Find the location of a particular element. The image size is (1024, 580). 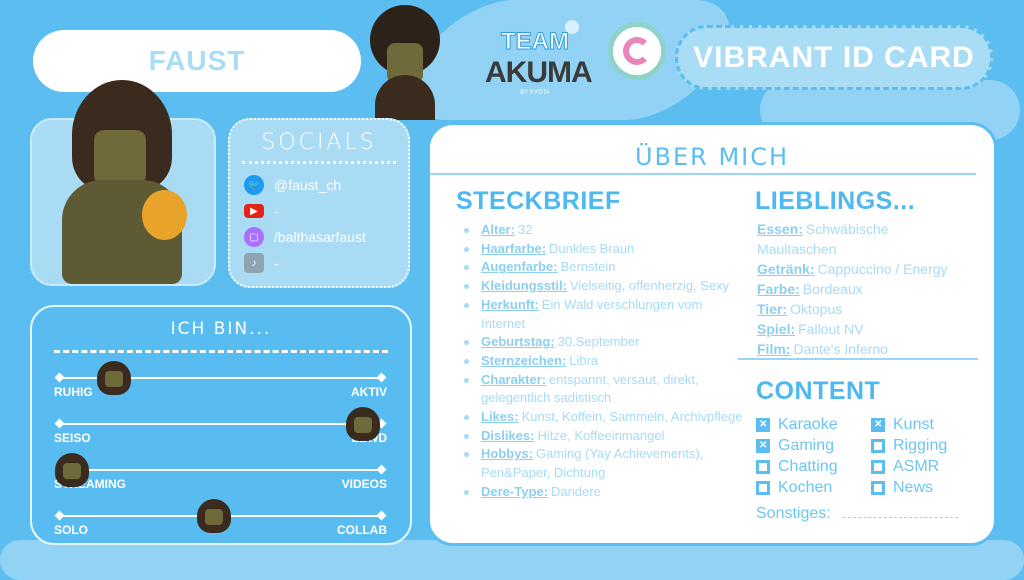

item-value: Dunkles Braun is located at coordinates (592, 248).